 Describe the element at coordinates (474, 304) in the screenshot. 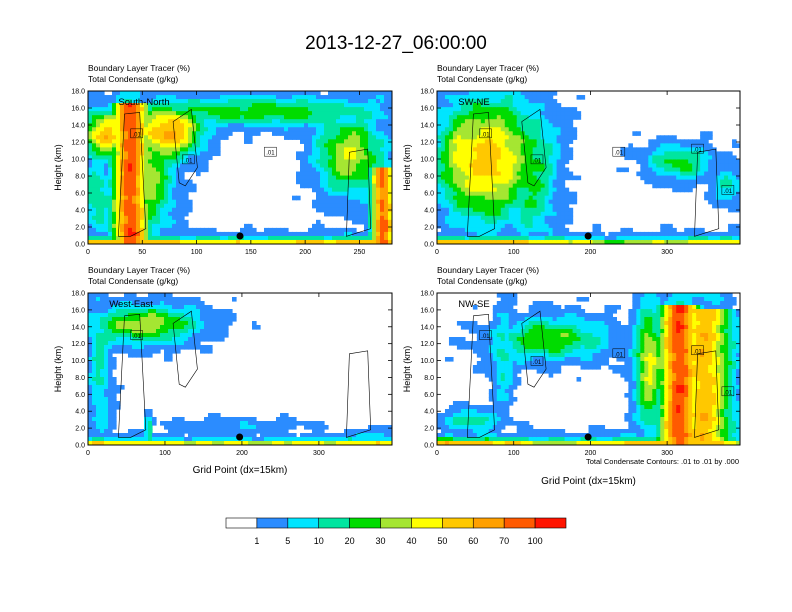

I see `panel-label: NW-SE` at that location.